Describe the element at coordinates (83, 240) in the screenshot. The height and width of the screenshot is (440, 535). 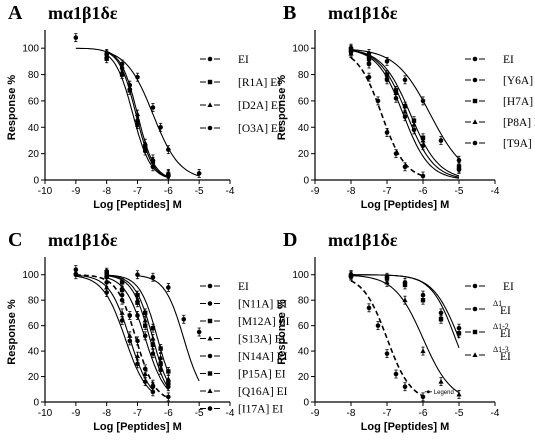
I see `panel-title: mα1β1δε` at that location.